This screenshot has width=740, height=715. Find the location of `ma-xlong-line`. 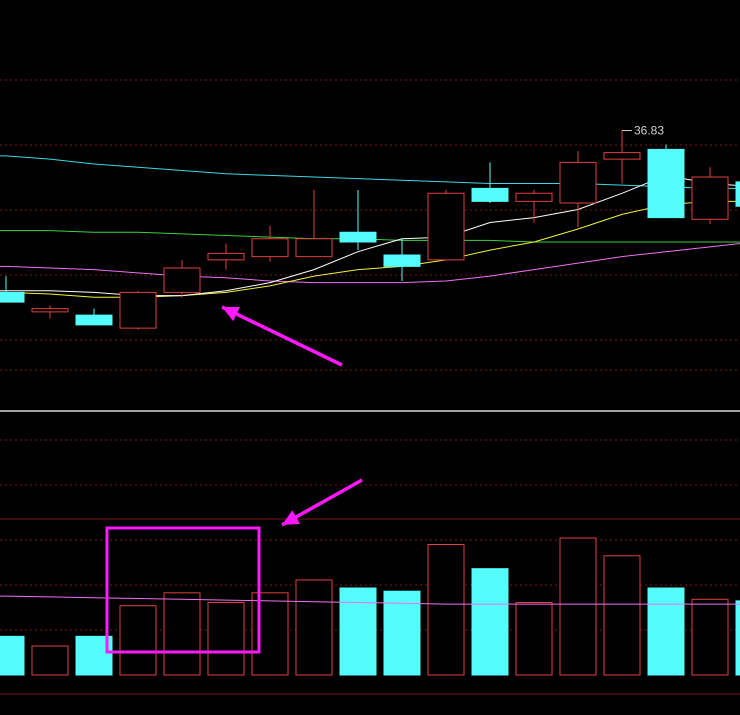

ma-xlong-line is located at coordinates (370, 236).